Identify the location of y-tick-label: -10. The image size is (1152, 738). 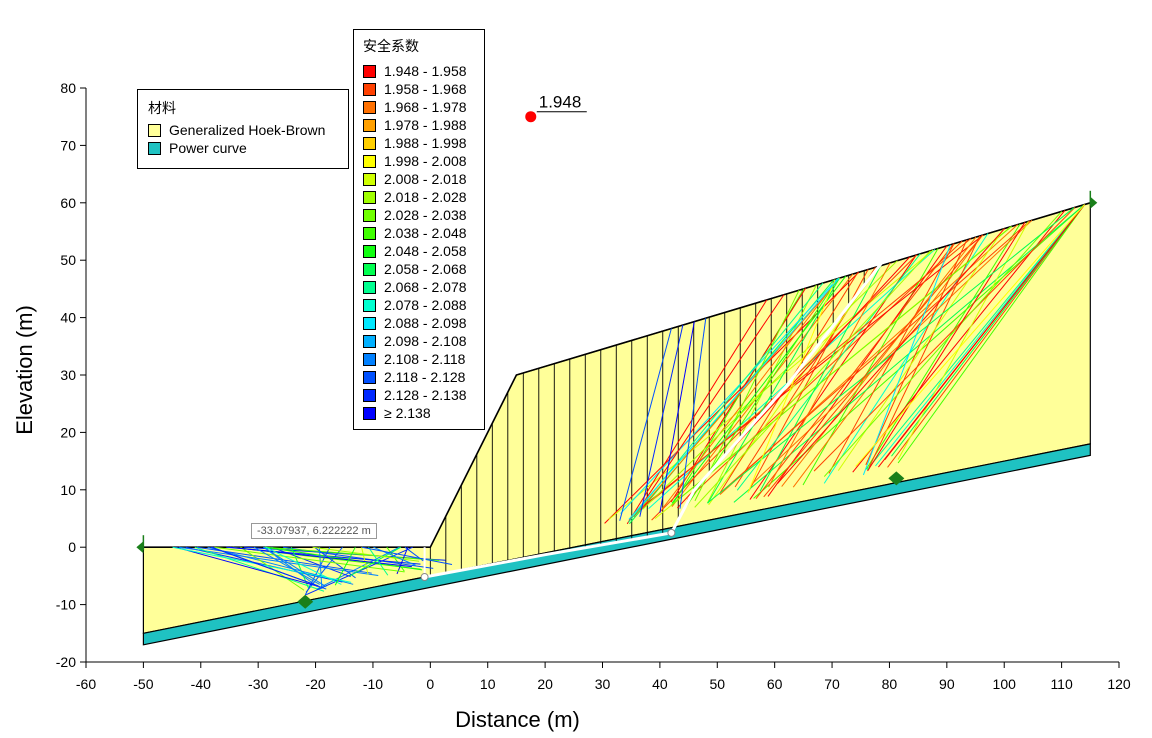
(66, 605).